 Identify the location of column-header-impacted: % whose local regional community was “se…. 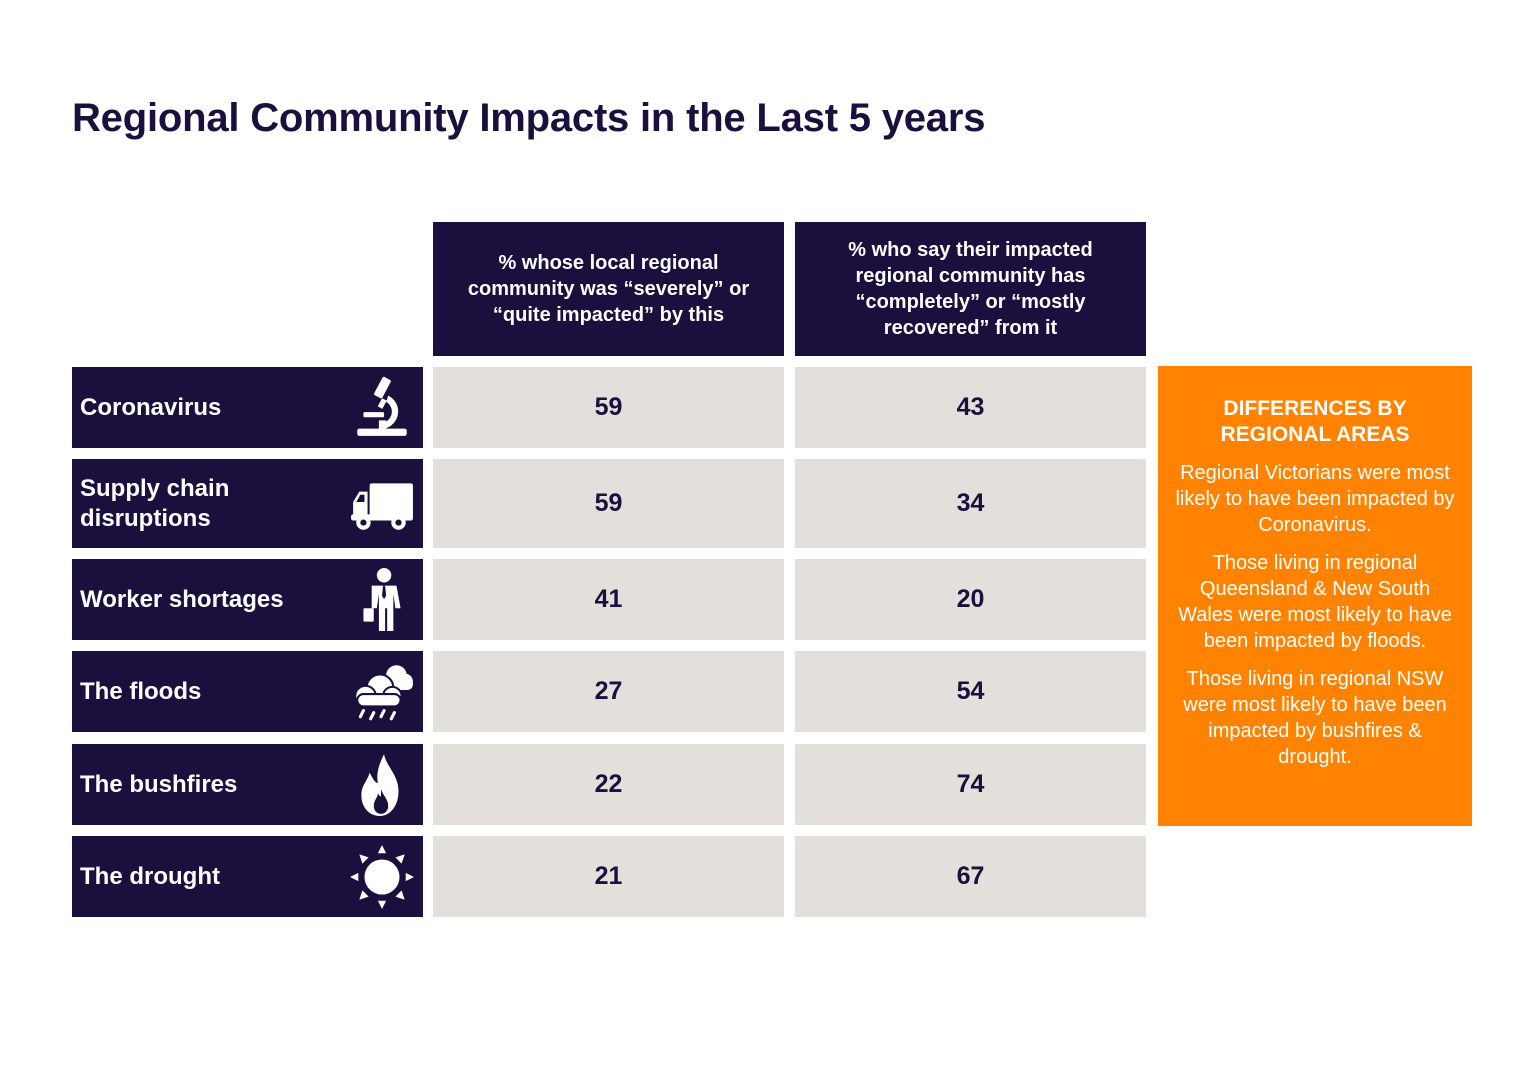
(608, 289).